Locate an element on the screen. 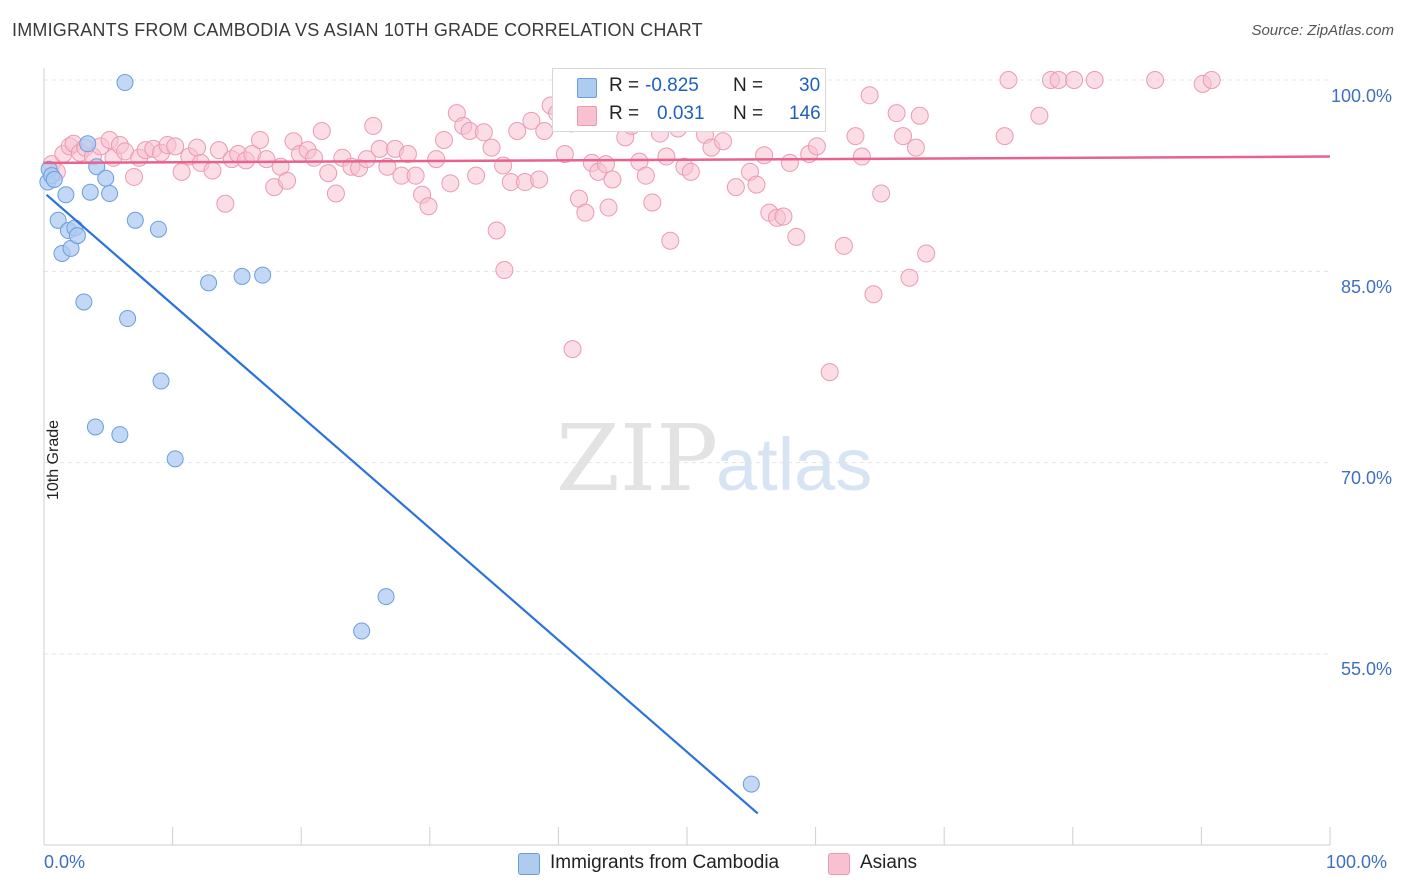 The height and width of the screenshot is (892, 1406). n-value: 30 is located at coordinates (810, 85).